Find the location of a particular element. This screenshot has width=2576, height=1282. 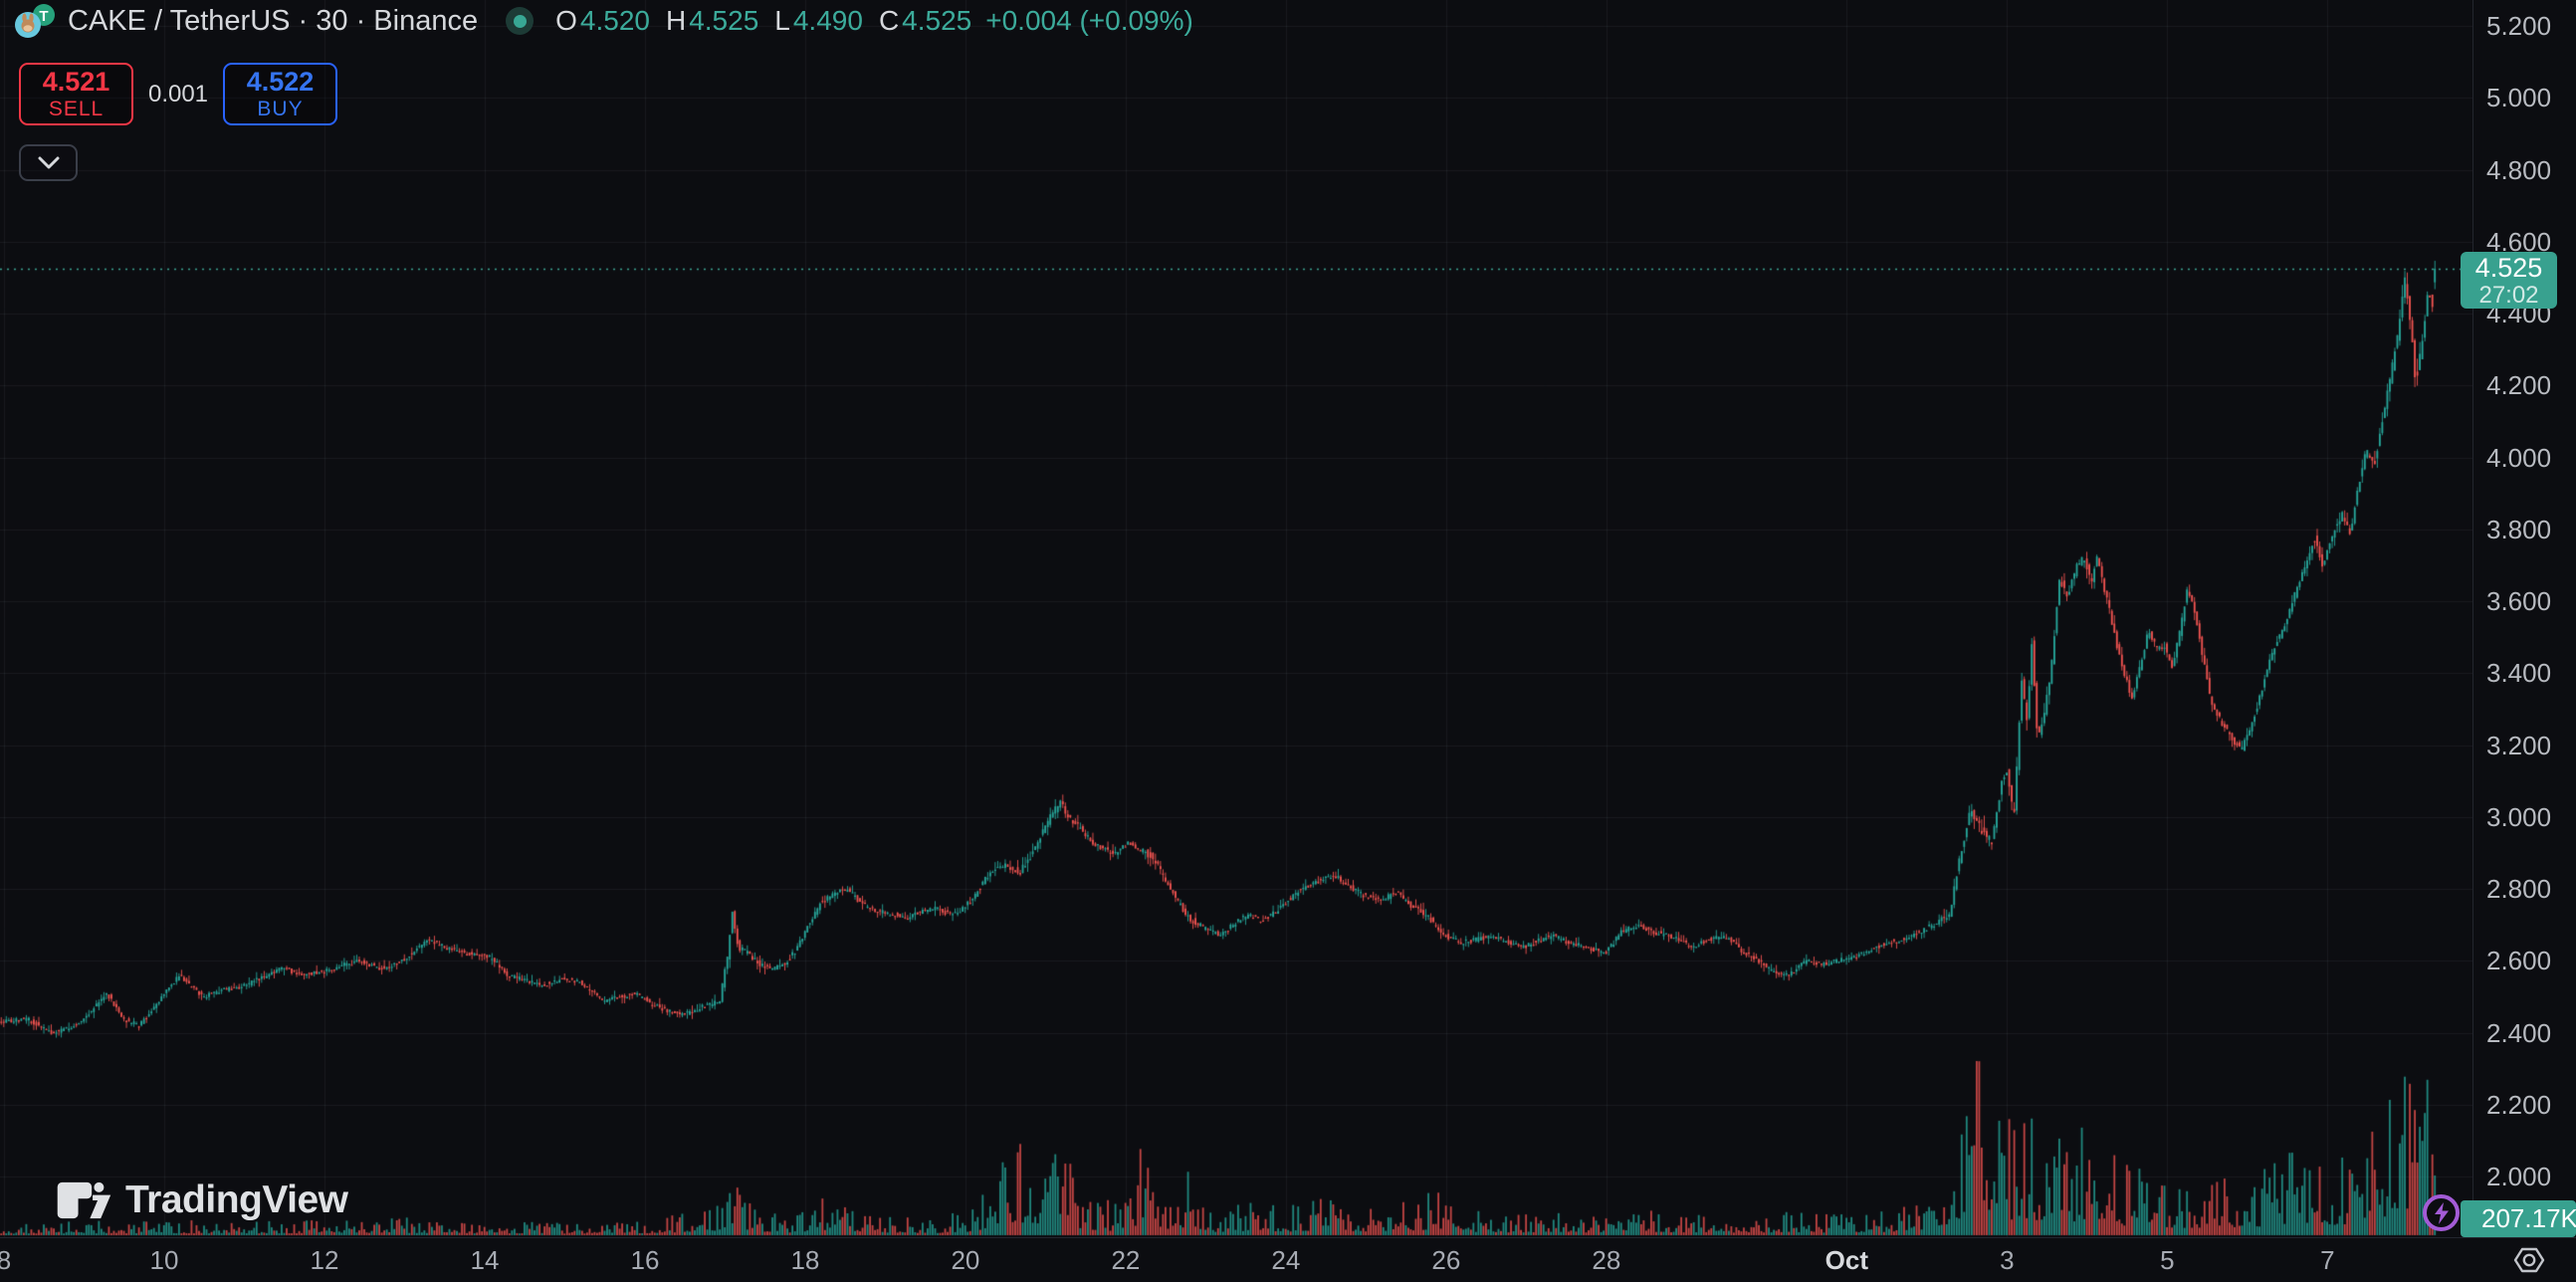

price-axis-label: 2.600 is located at coordinates (2519, 961).